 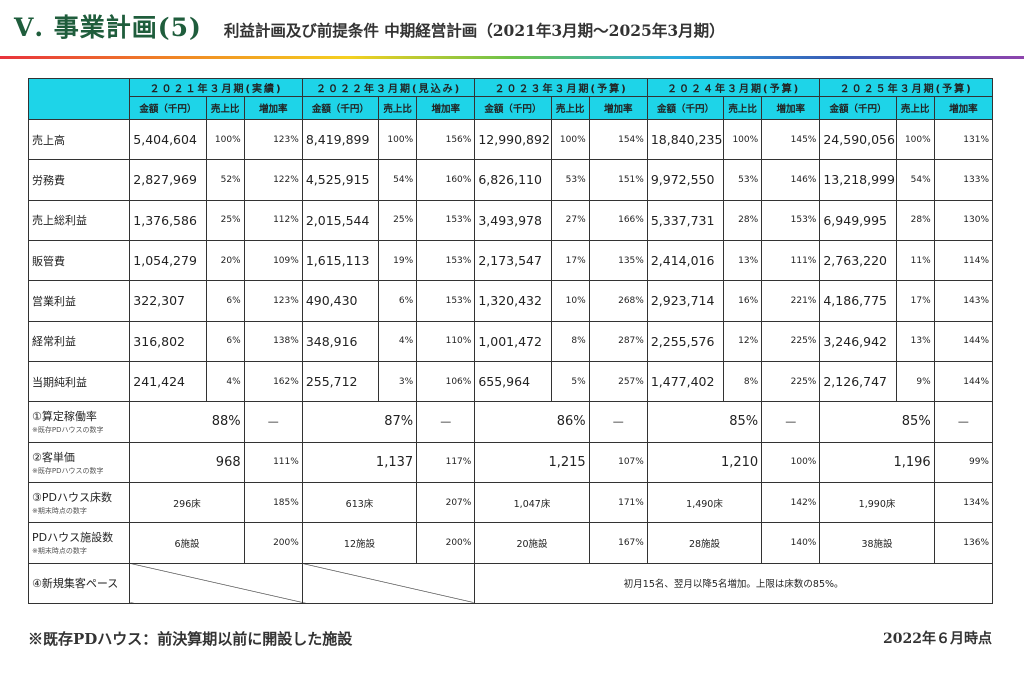 I want to click on growth-cell: 131%, so click(x=963, y=139).